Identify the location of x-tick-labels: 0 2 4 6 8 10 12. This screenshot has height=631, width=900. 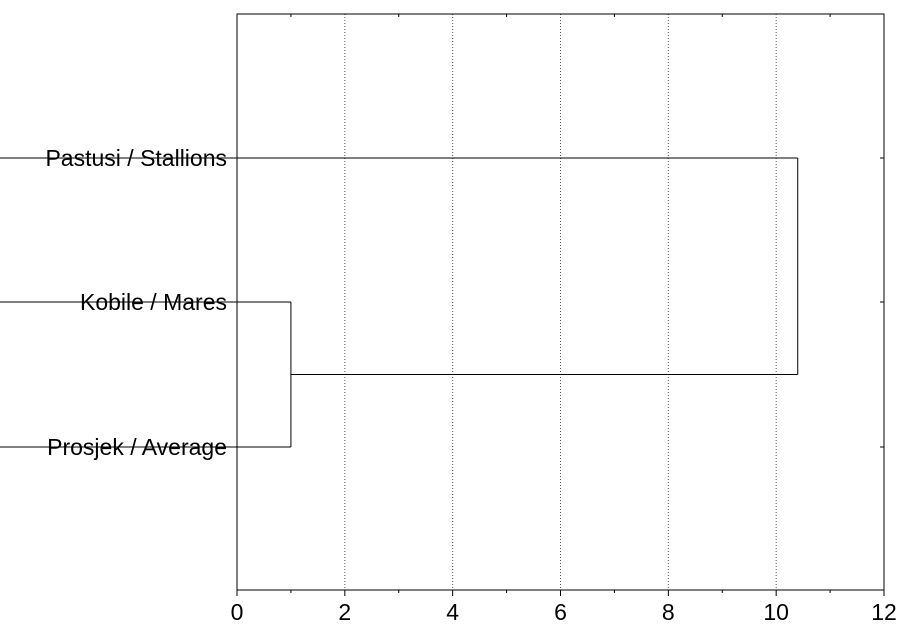
(564, 612).